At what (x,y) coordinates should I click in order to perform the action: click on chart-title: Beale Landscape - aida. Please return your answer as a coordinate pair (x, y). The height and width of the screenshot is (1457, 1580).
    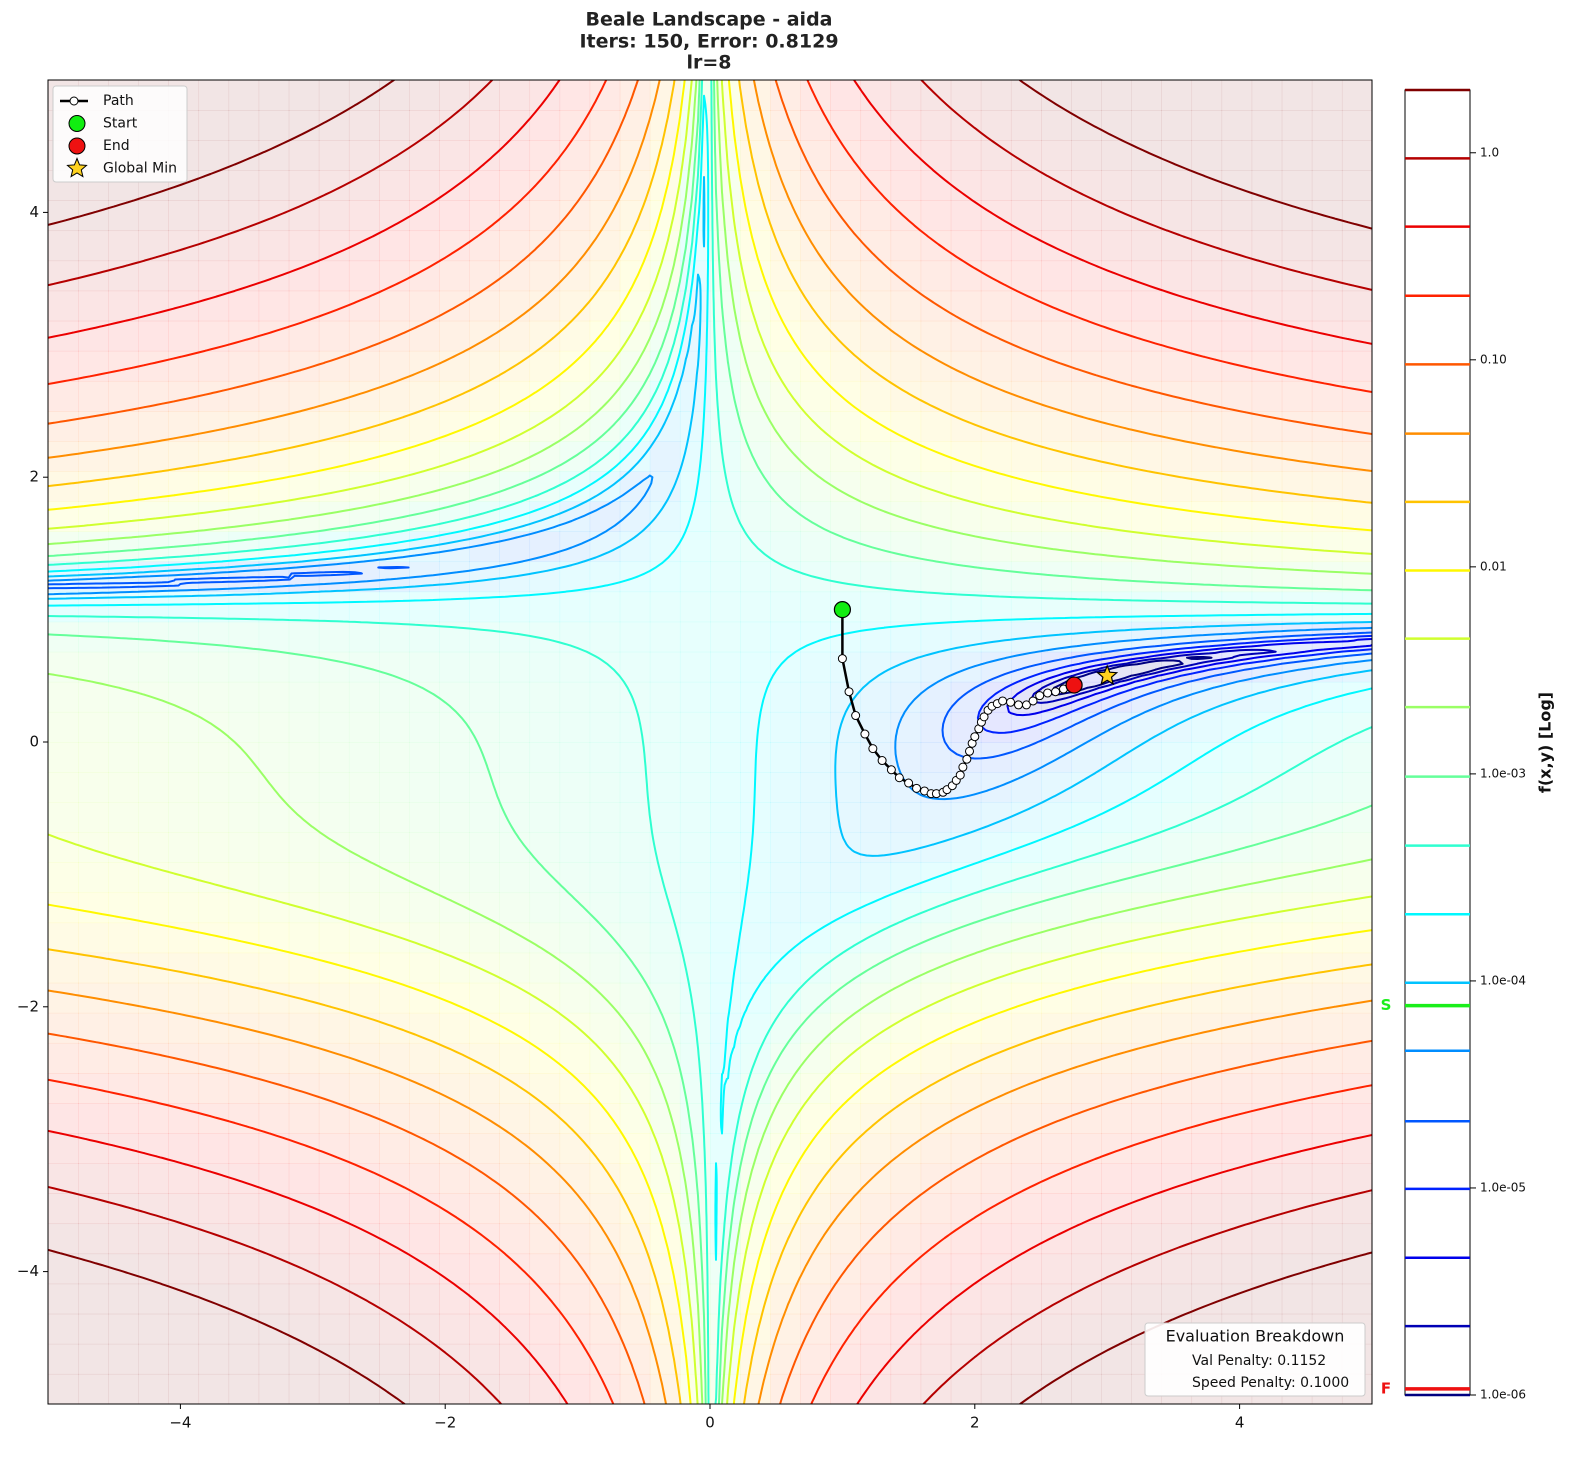
    Looking at the image, I should click on (708, 20).